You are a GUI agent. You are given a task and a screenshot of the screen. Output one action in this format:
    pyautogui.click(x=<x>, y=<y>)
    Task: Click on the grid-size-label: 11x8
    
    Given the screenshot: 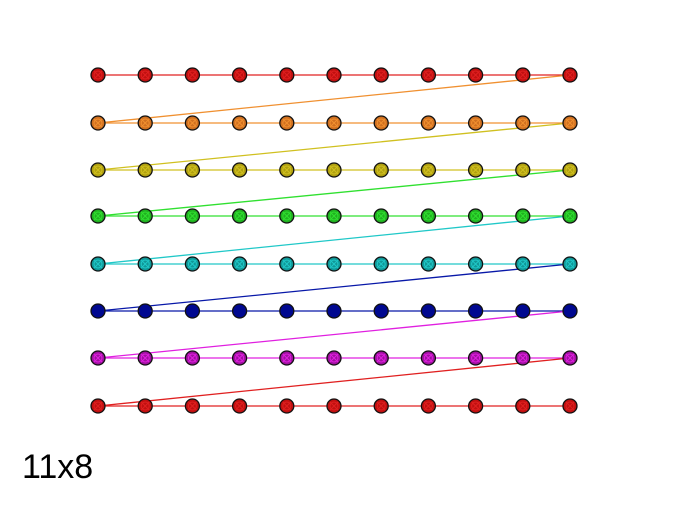 What is the action you would take?
    pyautogui.click(x=57, y=467)
    